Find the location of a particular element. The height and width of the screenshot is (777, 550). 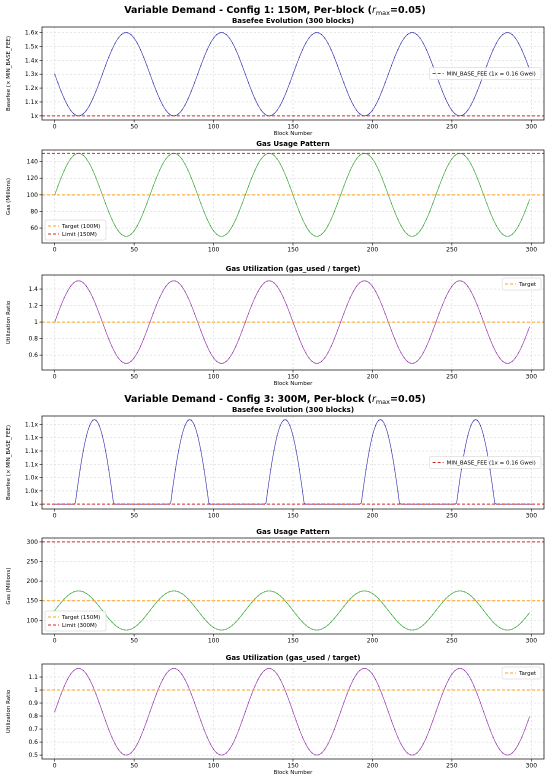

y-tick-label: 80 is located at coordinates (34, 211).